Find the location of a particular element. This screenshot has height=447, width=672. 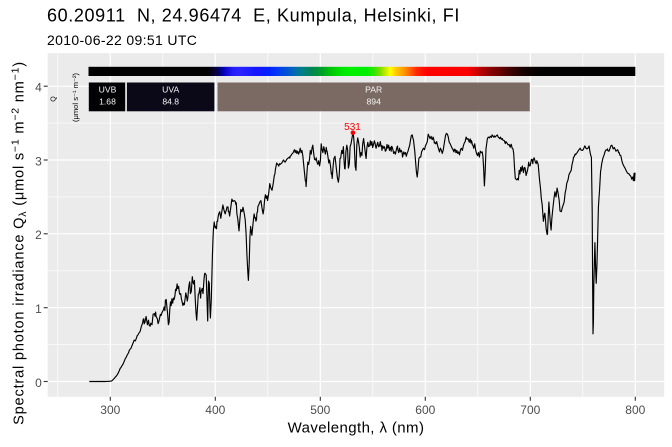

svg-text: Q is located at coordinates (54, 99).